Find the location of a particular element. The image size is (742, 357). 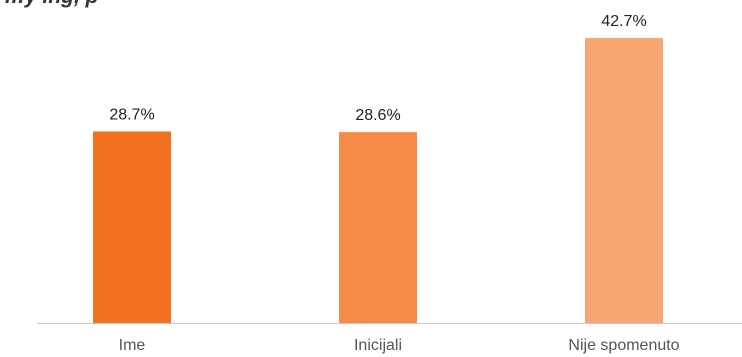

x-tick-labels-group: Ime Inicijali Nije spomenuto is located at coordinates (399, 345).